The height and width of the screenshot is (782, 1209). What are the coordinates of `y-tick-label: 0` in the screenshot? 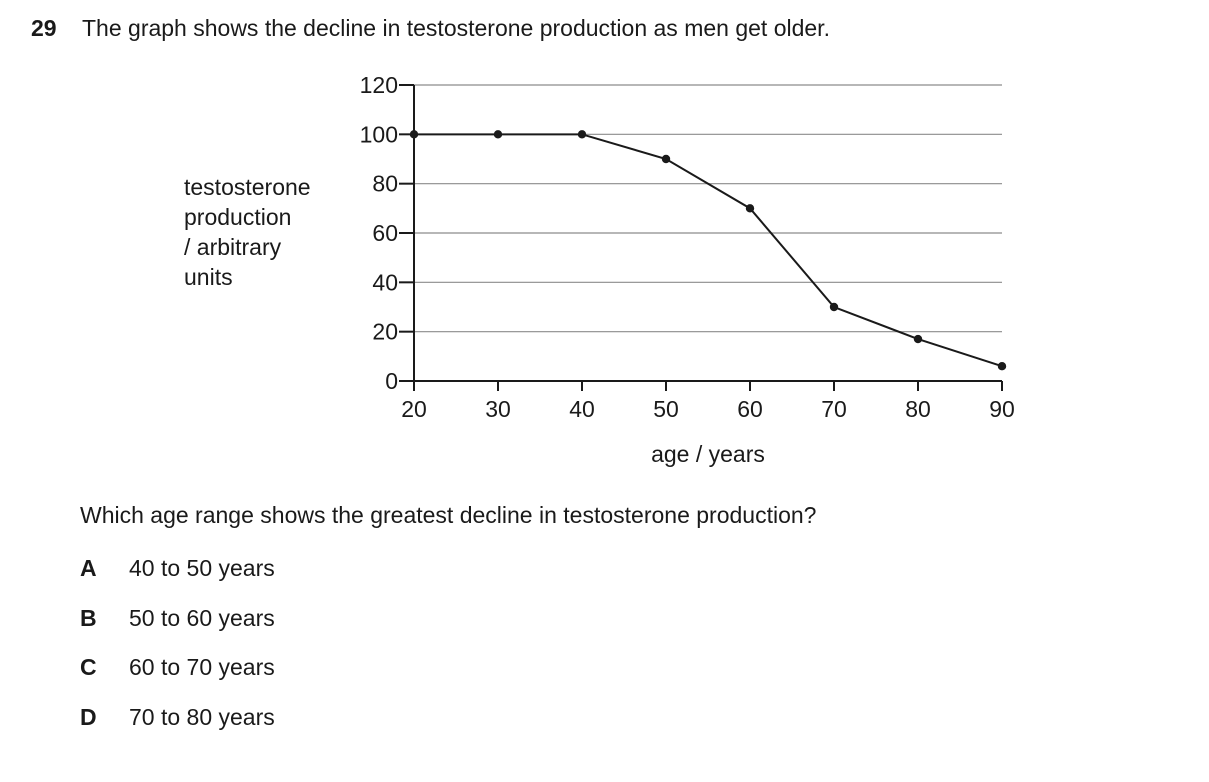 It's located at (391, 381).